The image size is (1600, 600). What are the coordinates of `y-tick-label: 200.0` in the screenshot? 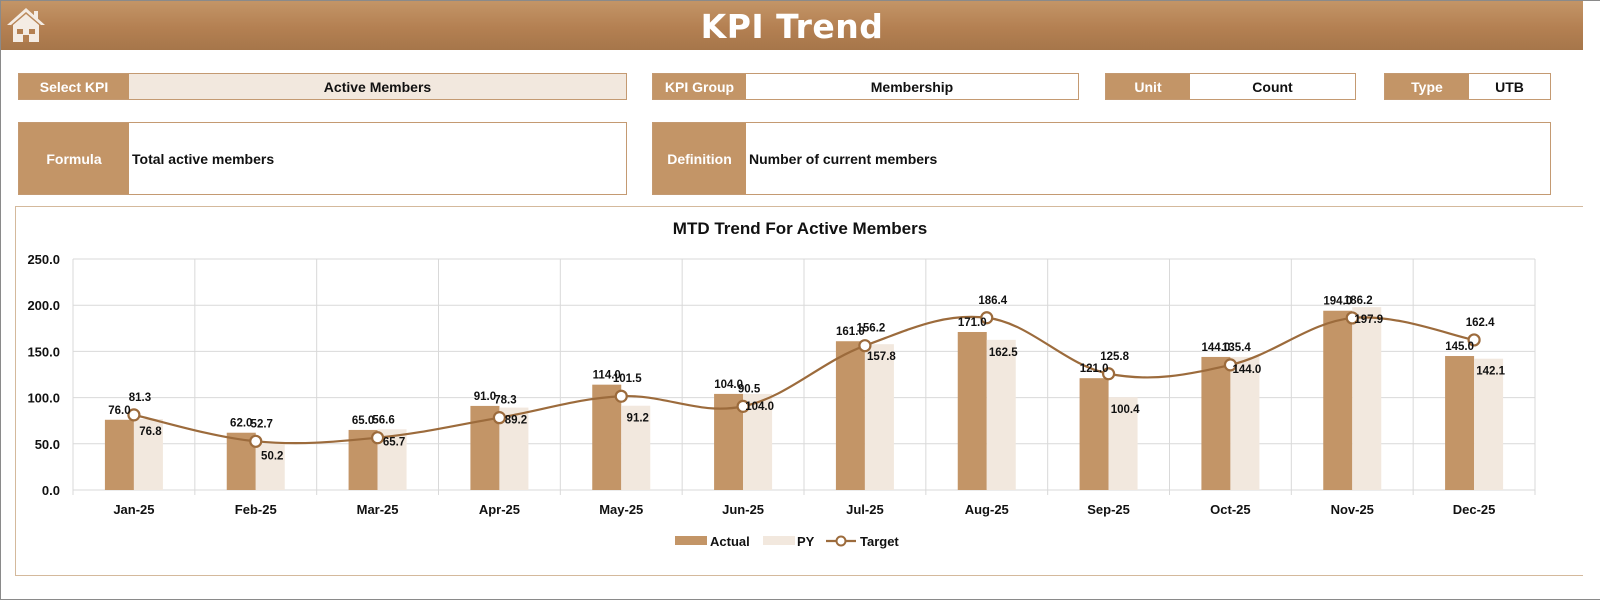 It's located at (43, 305).